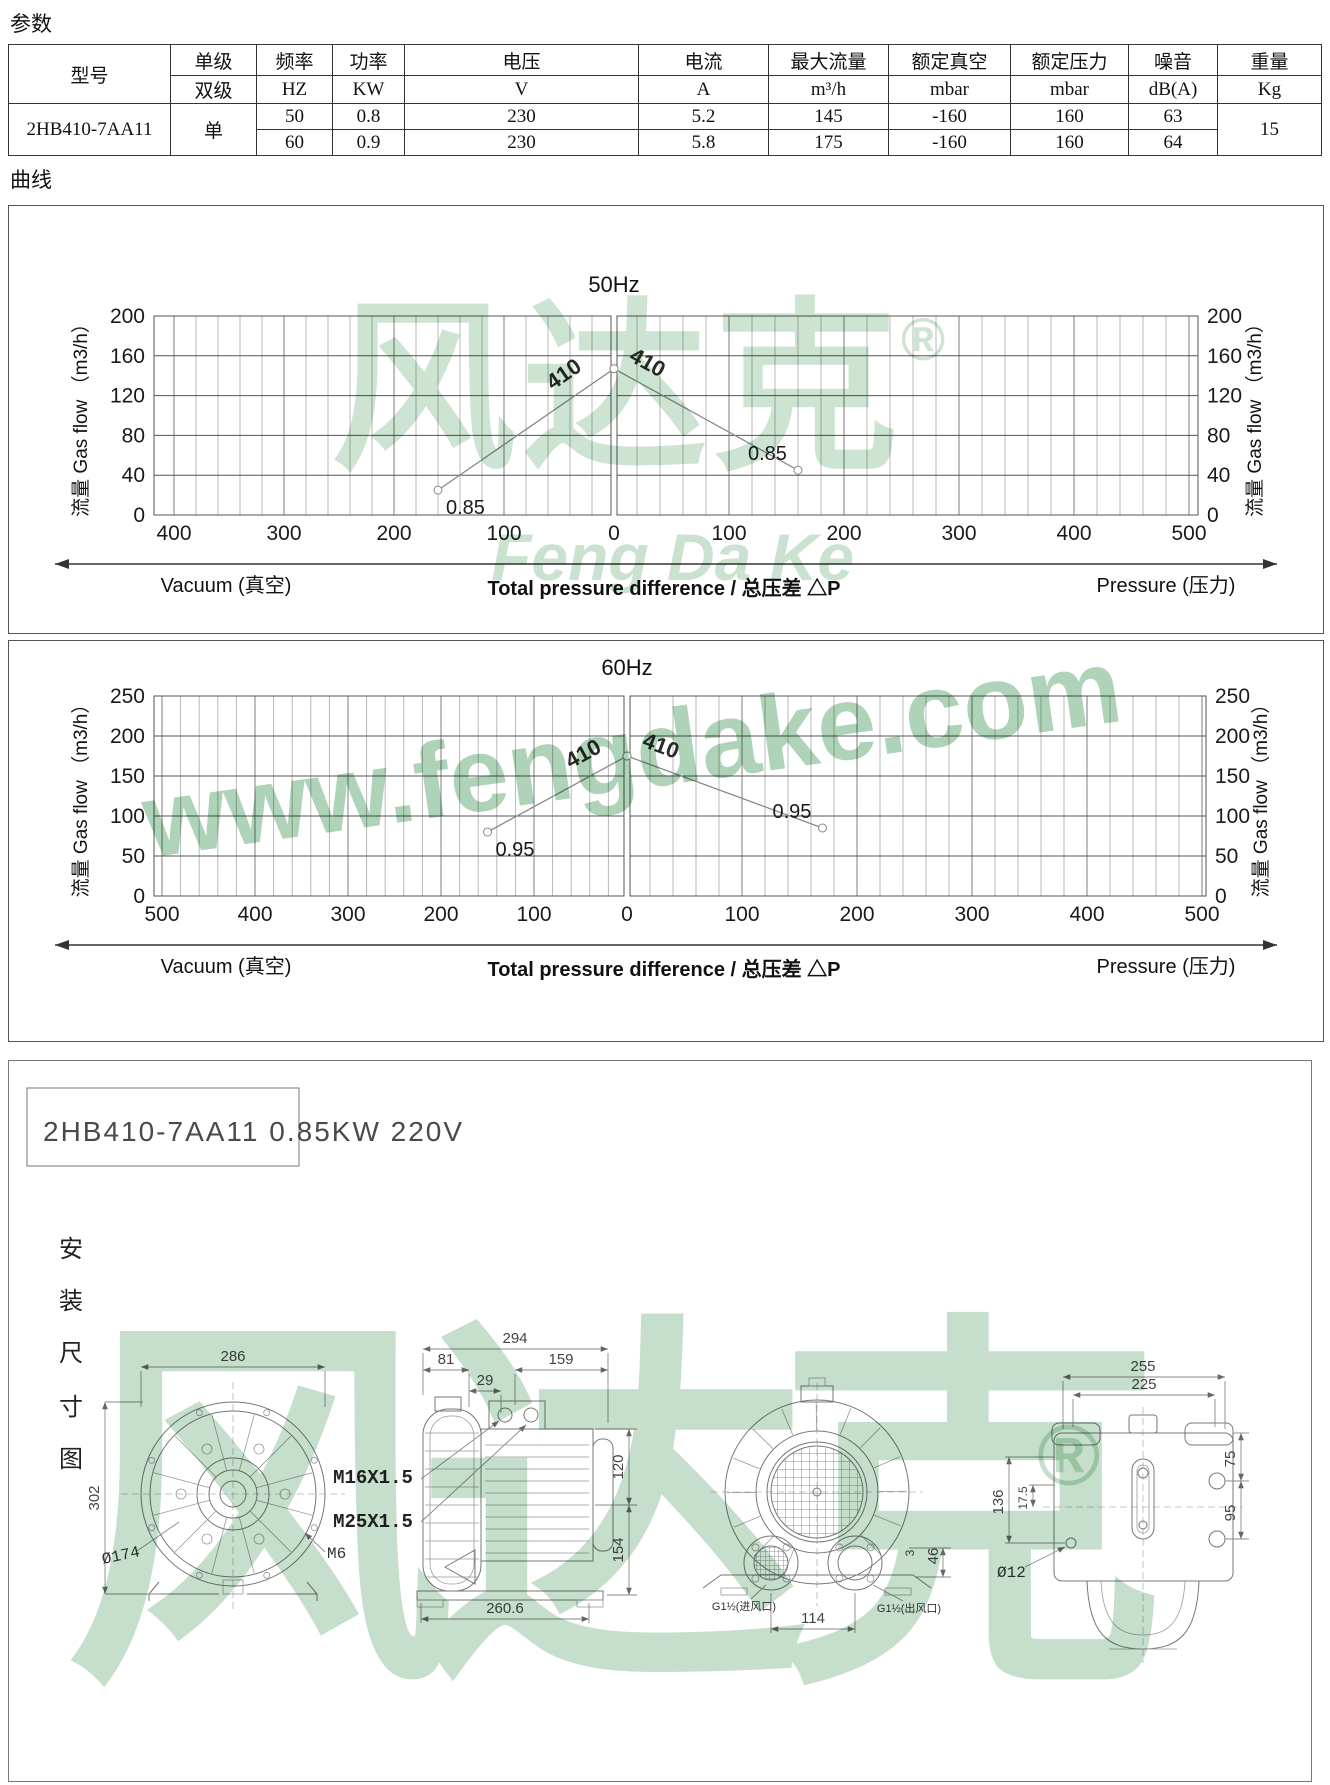 Image resolution: width=1330 pixels, height=1785 pixels. What do you see at coordinates (828, 142) in the screenshot?
I see `cell-maxflow-60: 175` at bounding box center [828, 142].